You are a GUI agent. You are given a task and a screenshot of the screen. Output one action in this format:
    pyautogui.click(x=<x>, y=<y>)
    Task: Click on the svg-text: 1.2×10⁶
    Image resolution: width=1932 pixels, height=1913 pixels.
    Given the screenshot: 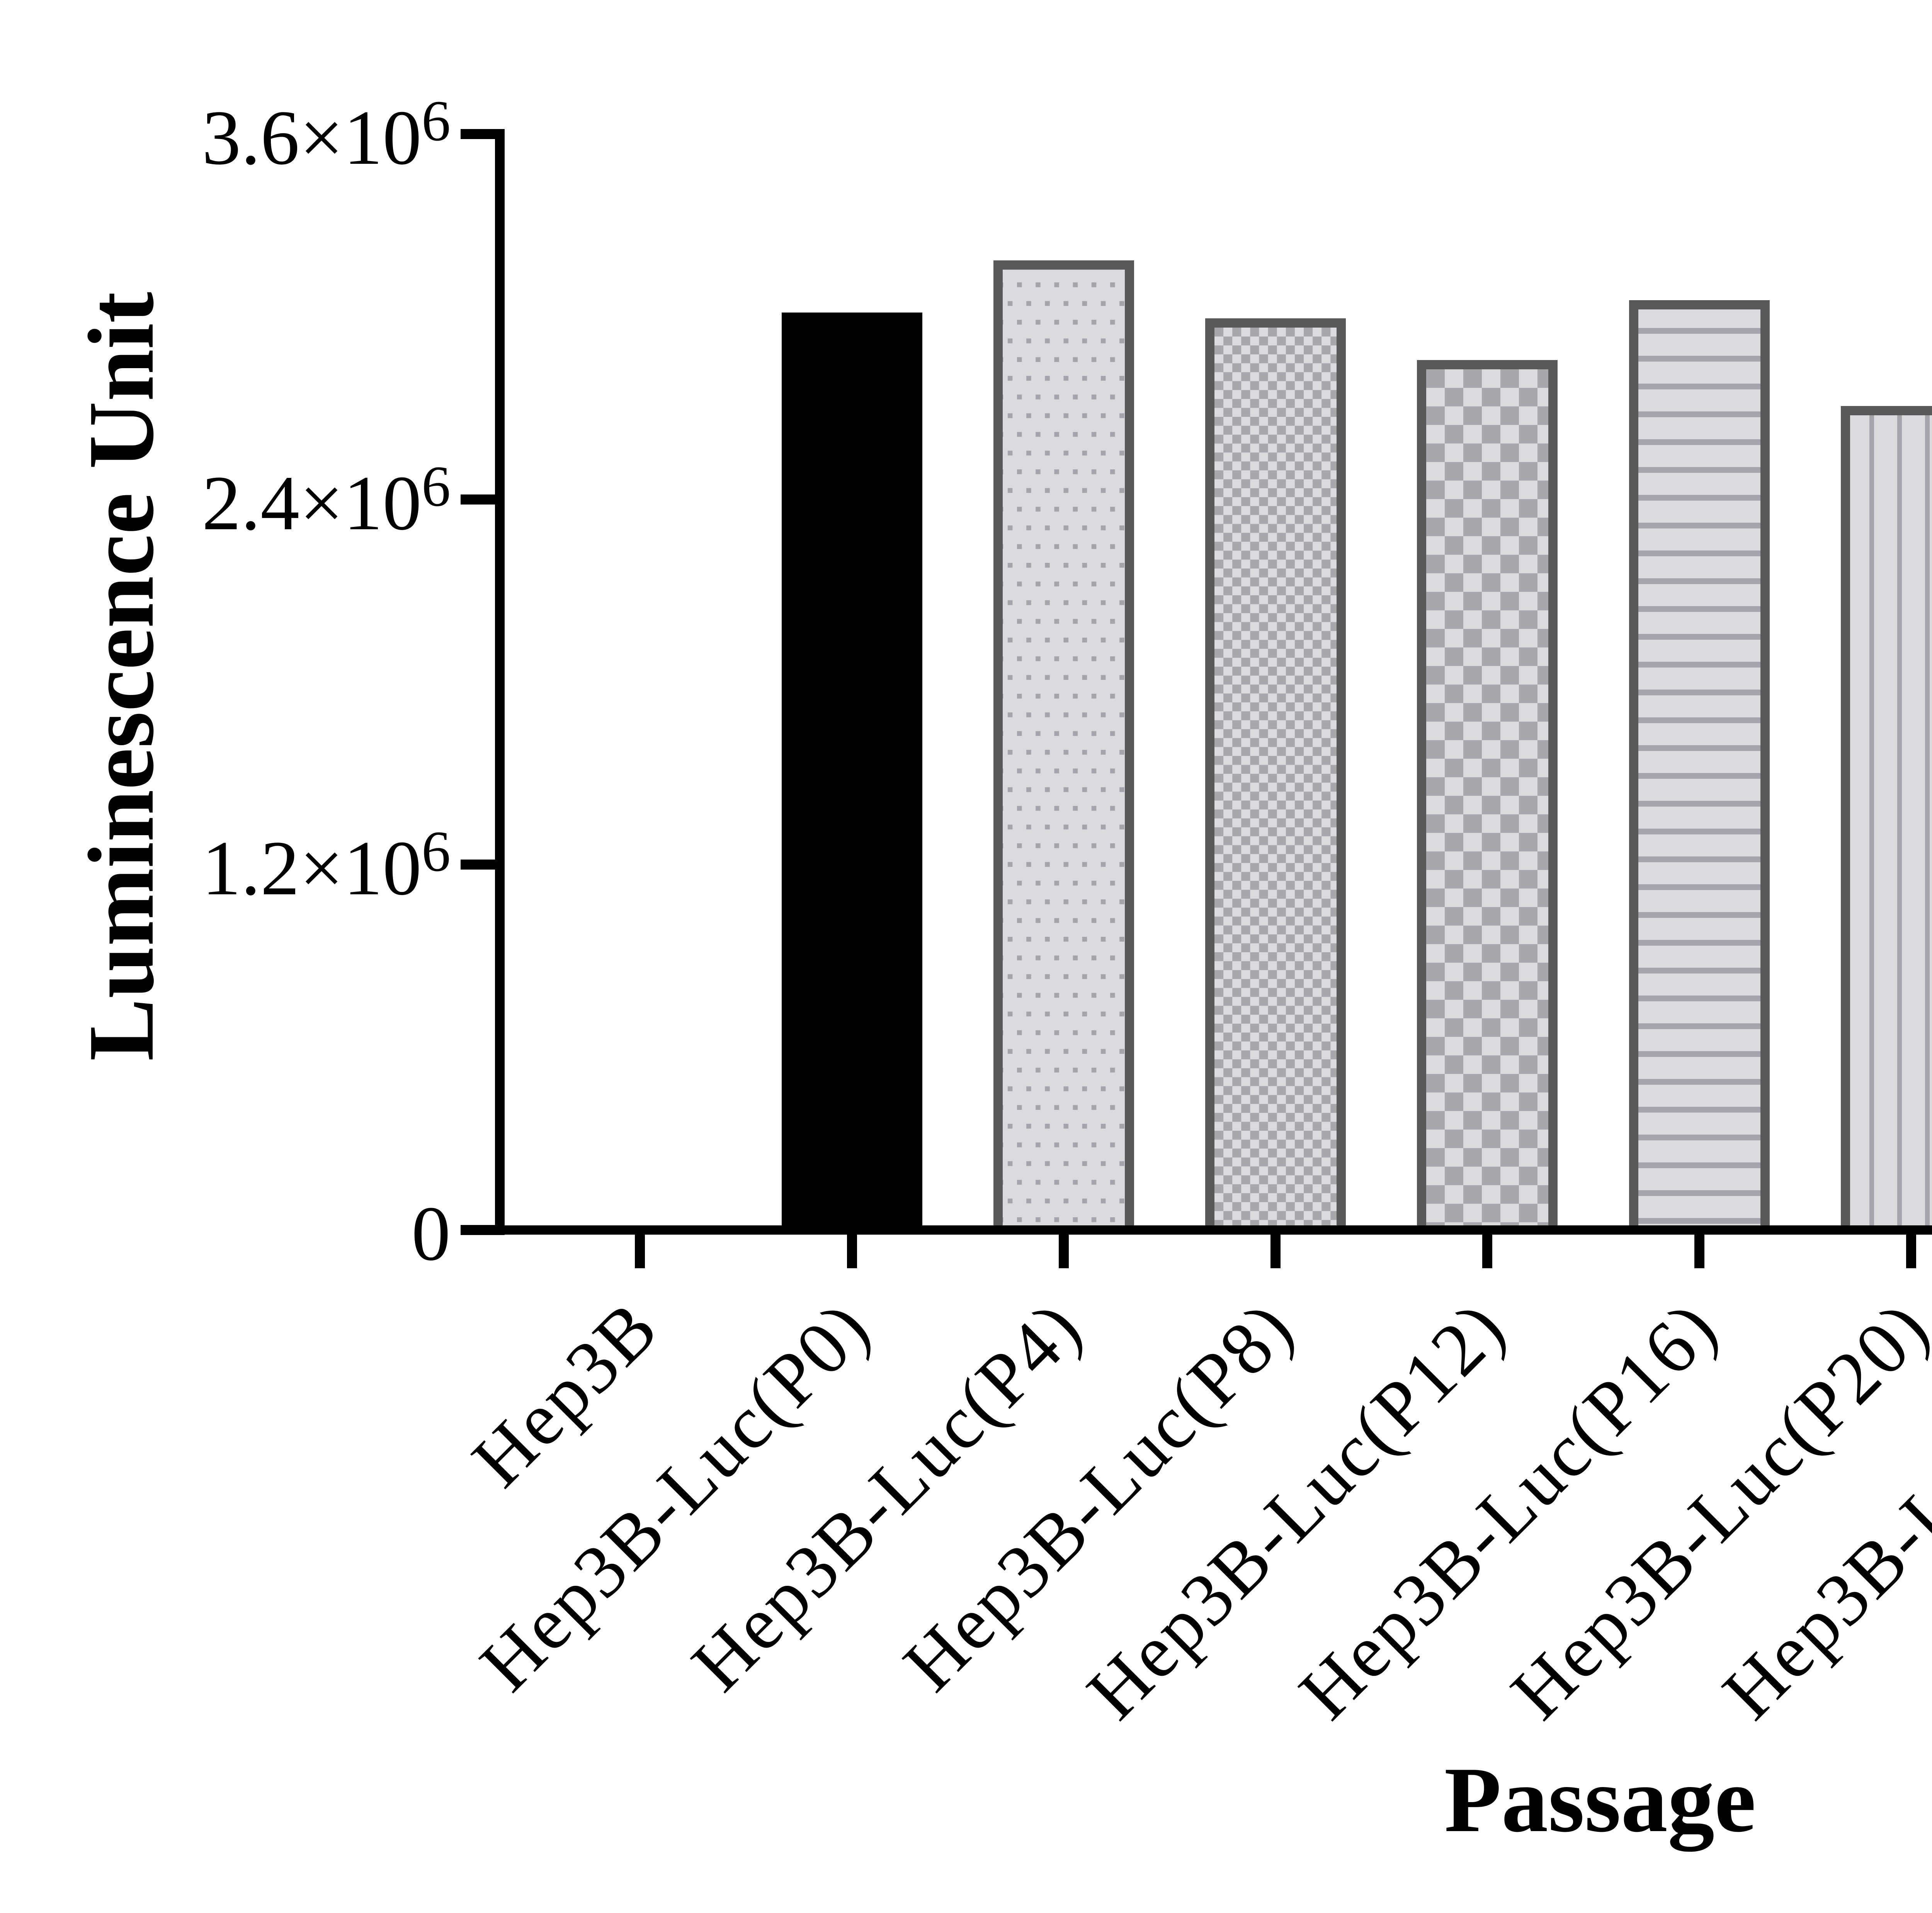 What is the action you would take?
    pyautogui.click(x=326, y=865)
    